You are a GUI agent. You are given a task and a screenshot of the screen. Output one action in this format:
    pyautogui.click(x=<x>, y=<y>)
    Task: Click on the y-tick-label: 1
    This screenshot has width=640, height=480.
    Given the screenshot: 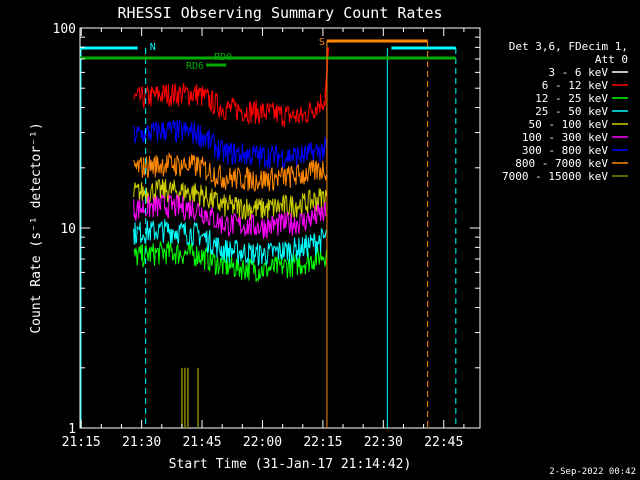 What is the action you would take?
    pyautogui.click(x=72, y=429)
    